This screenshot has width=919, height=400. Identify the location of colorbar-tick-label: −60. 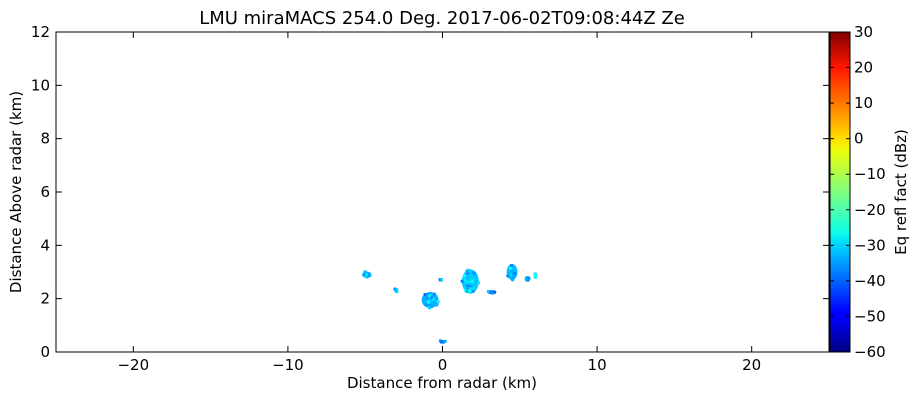
(870, 352).